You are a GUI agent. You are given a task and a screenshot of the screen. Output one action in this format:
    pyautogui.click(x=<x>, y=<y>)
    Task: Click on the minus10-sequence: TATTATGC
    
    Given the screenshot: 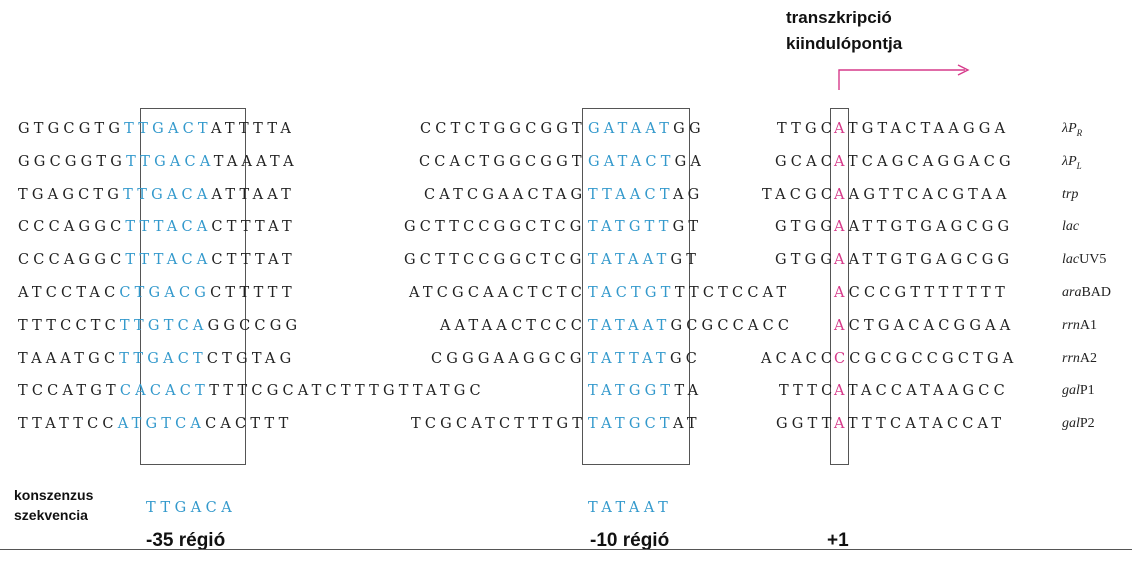 What is the action you would take?
    pyautogui.click(x=644, y=359)
    